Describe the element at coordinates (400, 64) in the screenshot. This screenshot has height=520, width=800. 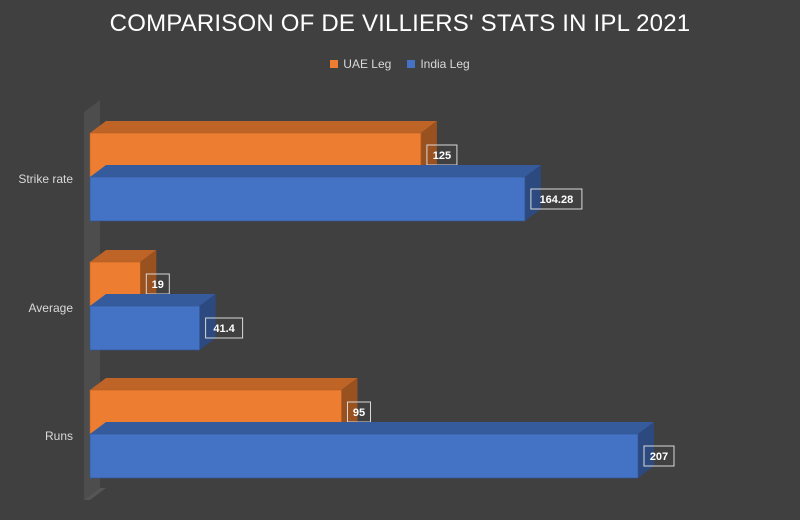
I see `legend: UAE Leg India Leg` at that location.